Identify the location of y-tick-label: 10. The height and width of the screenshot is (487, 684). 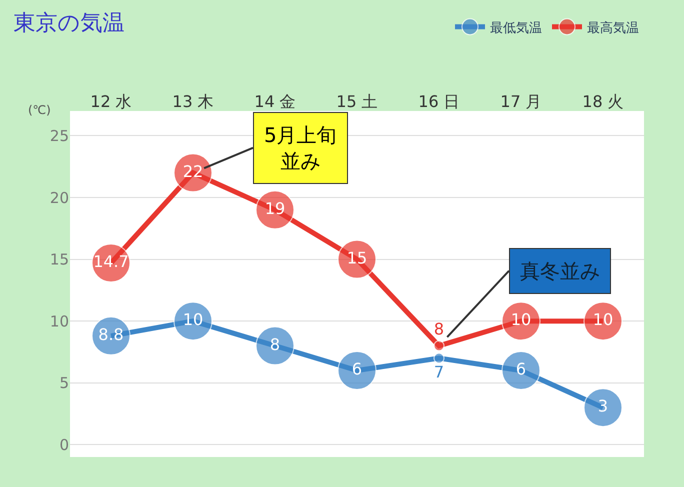
(59, 321).